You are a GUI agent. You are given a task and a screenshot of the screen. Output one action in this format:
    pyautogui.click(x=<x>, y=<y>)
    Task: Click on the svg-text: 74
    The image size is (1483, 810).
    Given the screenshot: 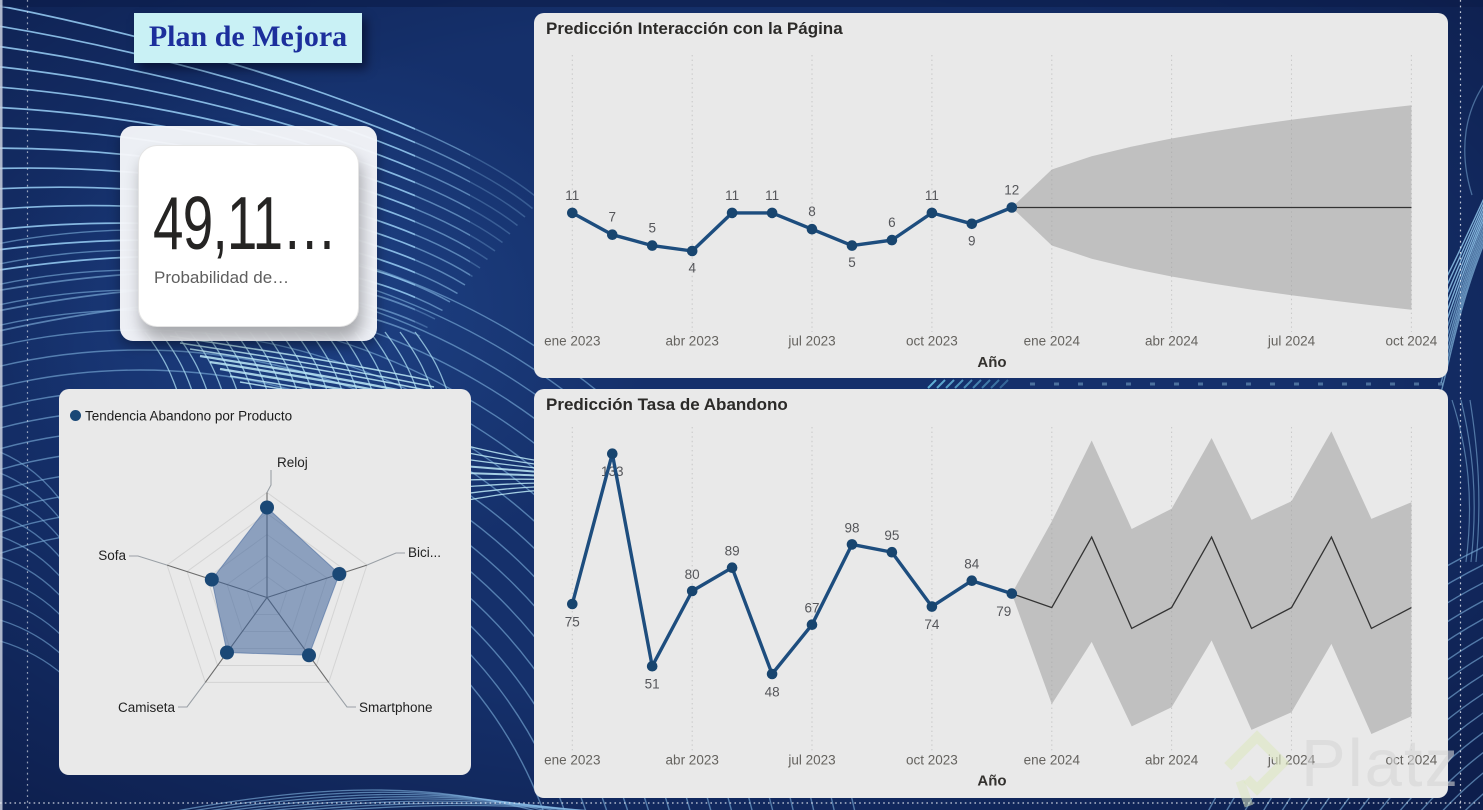 What is the action you would take?
    pyautogui.click(x=932, y=624)
    